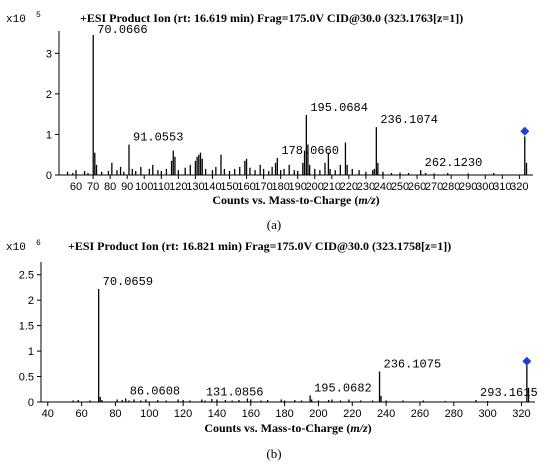 This screenshot has width=550, height=466. I want to click on y-tick-label: 2.5, so click(26, 276).